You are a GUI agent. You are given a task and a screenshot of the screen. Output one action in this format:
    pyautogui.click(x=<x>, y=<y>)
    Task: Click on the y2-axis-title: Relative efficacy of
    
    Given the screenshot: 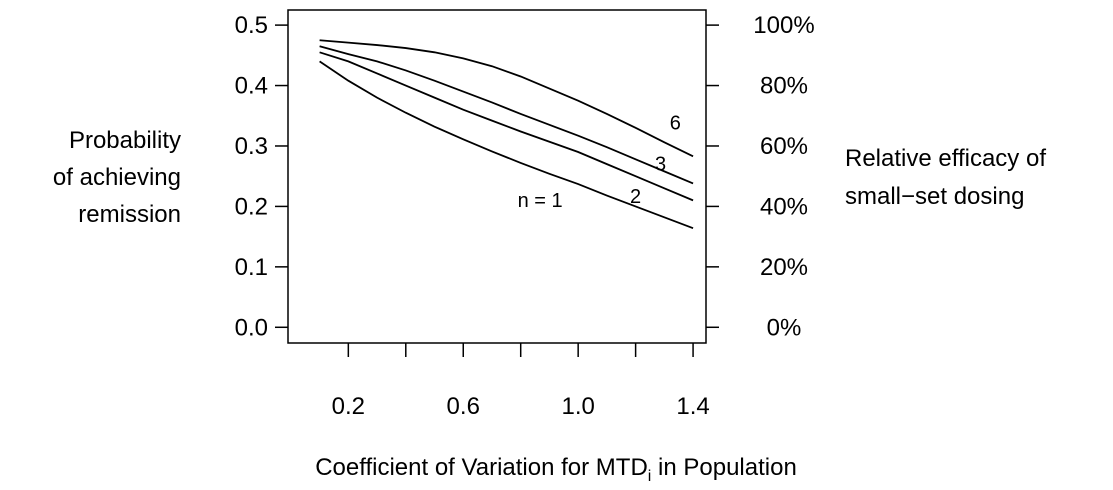 What is the action you would take?
    pyautogui.click(x=945, y=158)
    